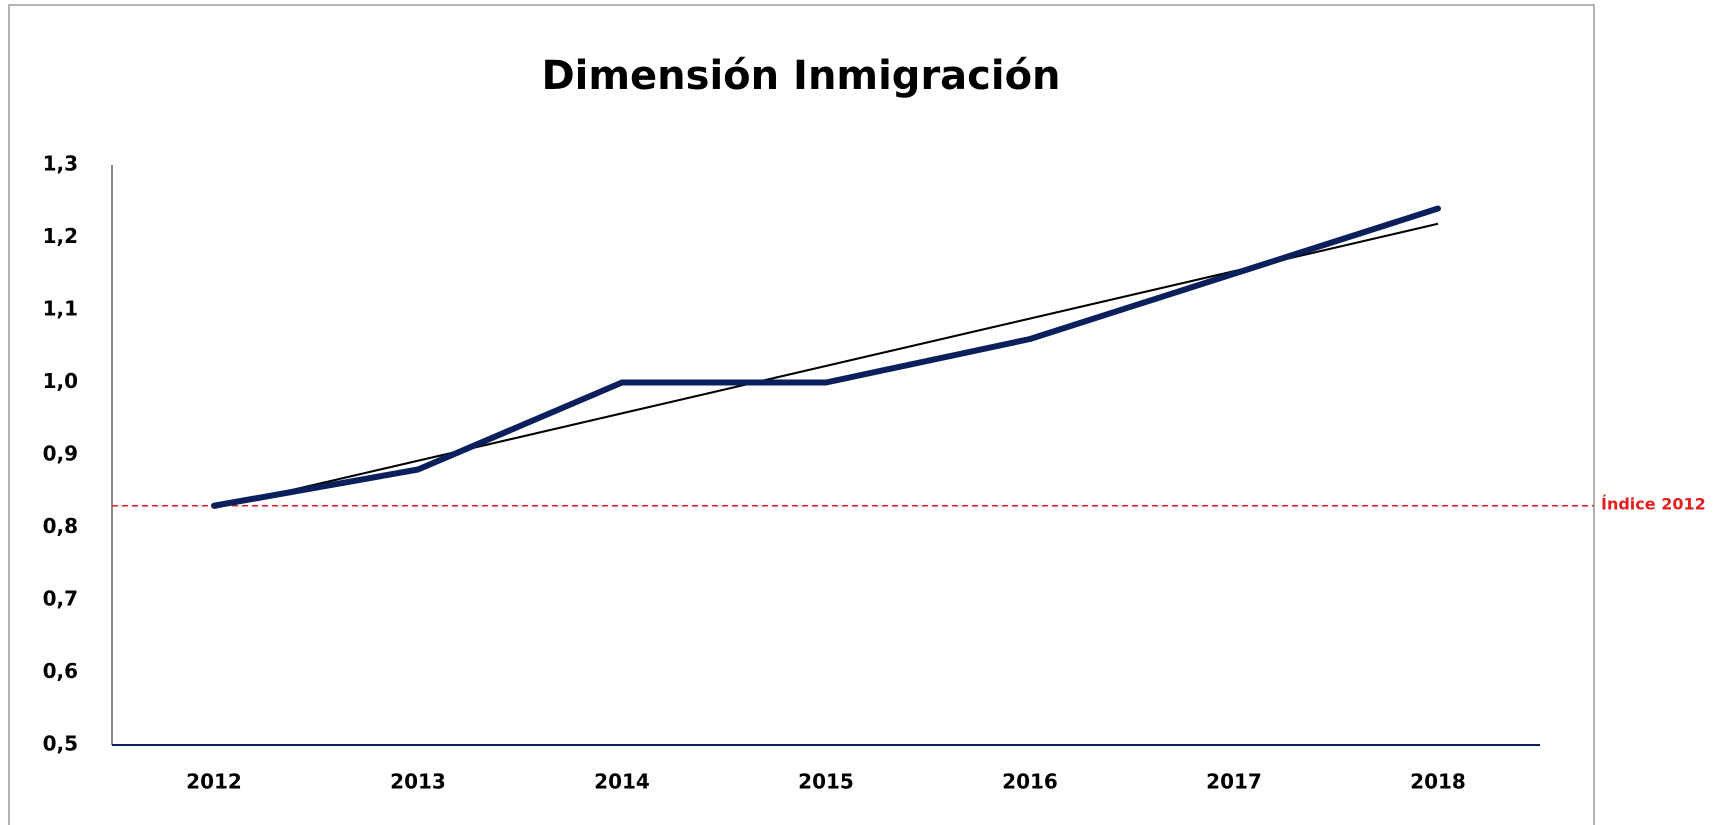  I want to click on x-tick-label: 2018, so click(1438, 782).